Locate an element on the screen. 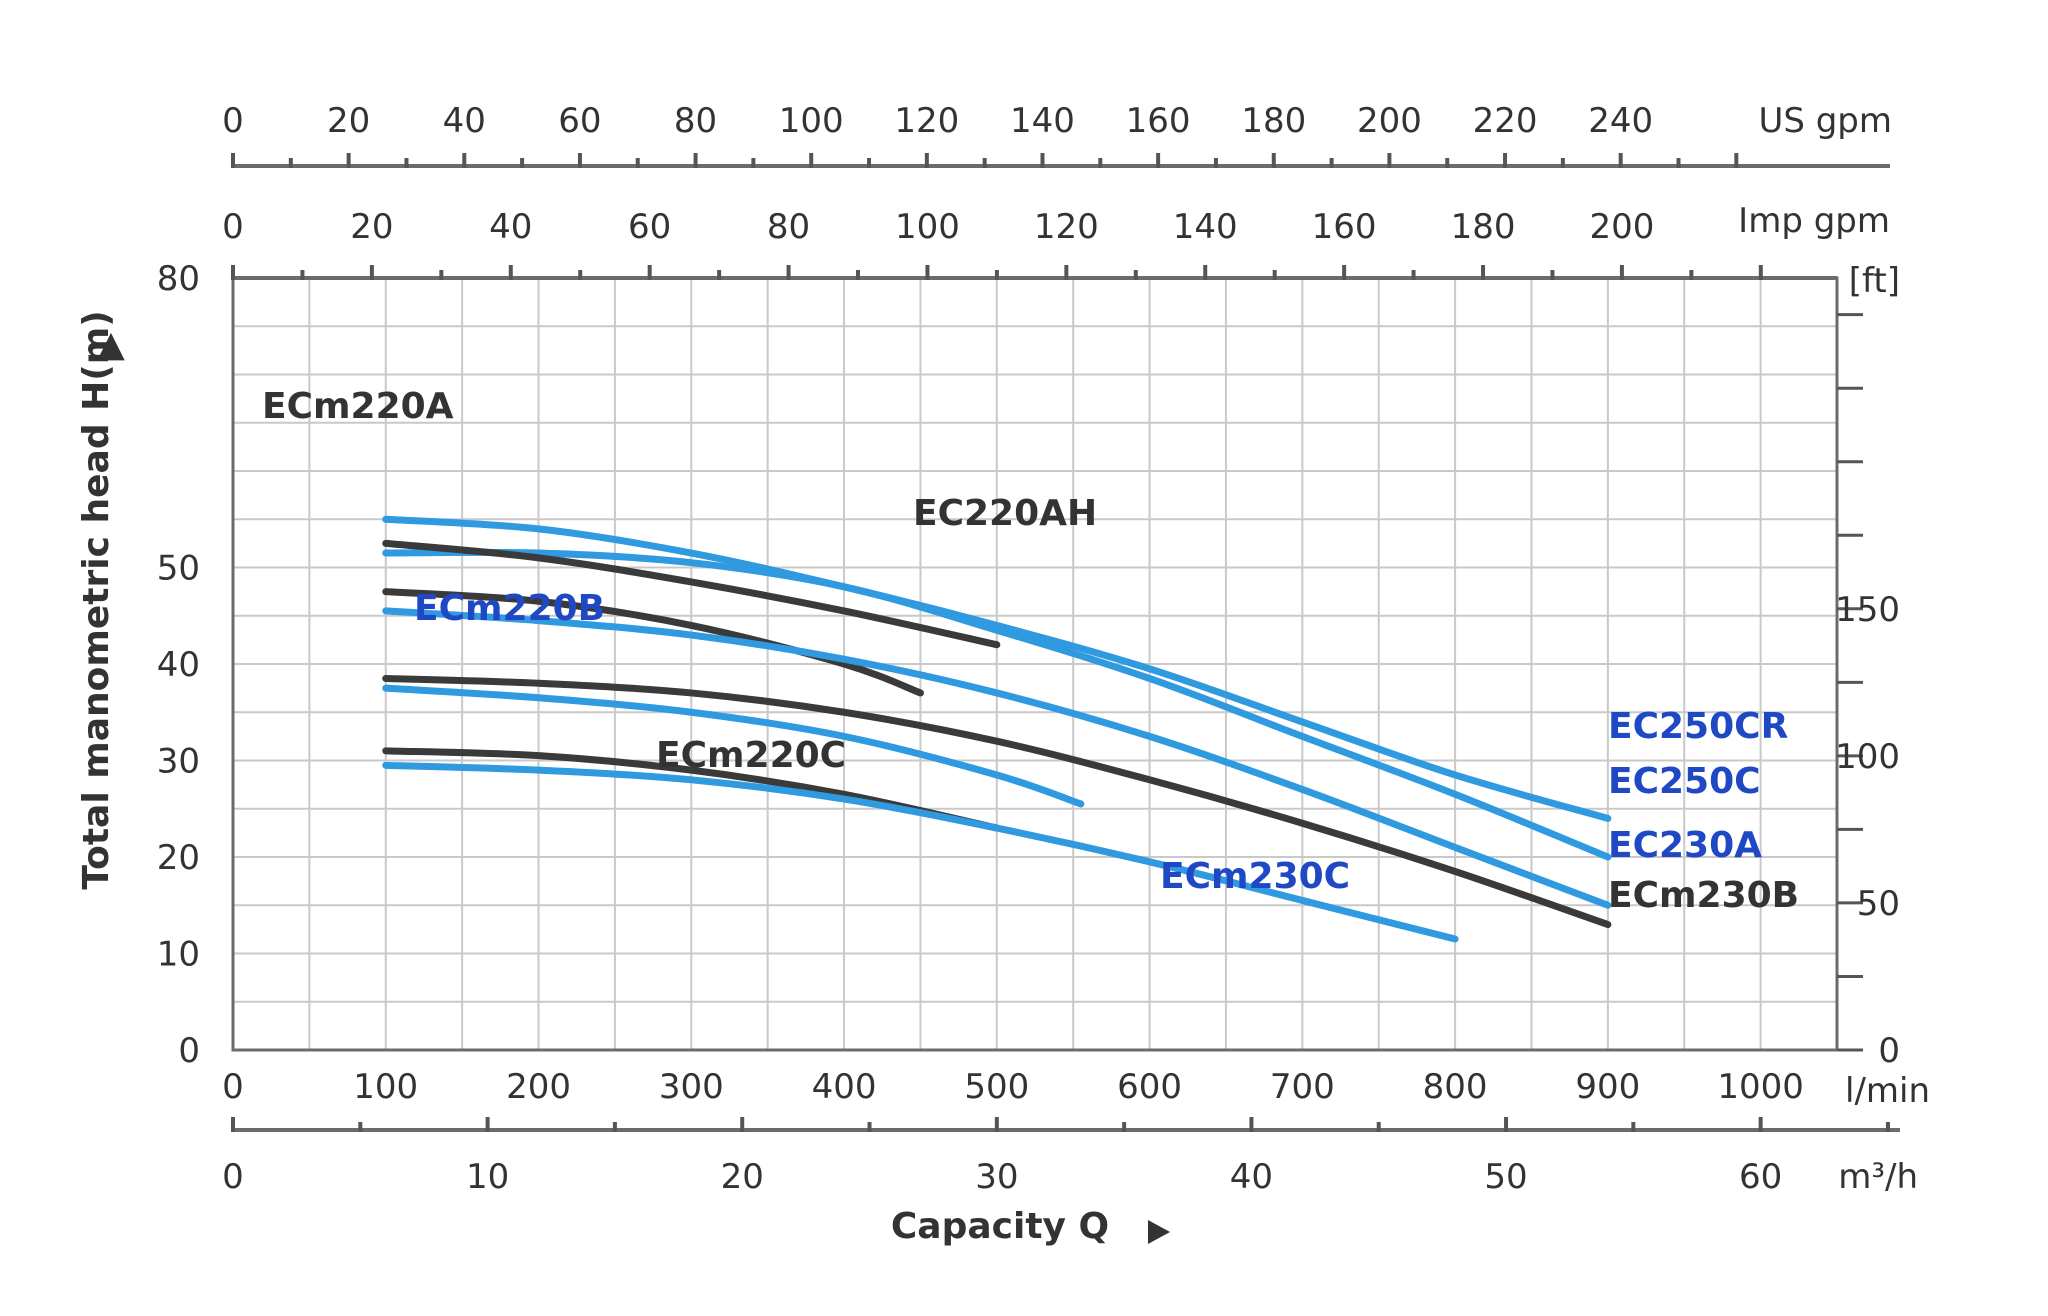  us-gpm-tick-label: 160 is located at coordinates (1158, 121).